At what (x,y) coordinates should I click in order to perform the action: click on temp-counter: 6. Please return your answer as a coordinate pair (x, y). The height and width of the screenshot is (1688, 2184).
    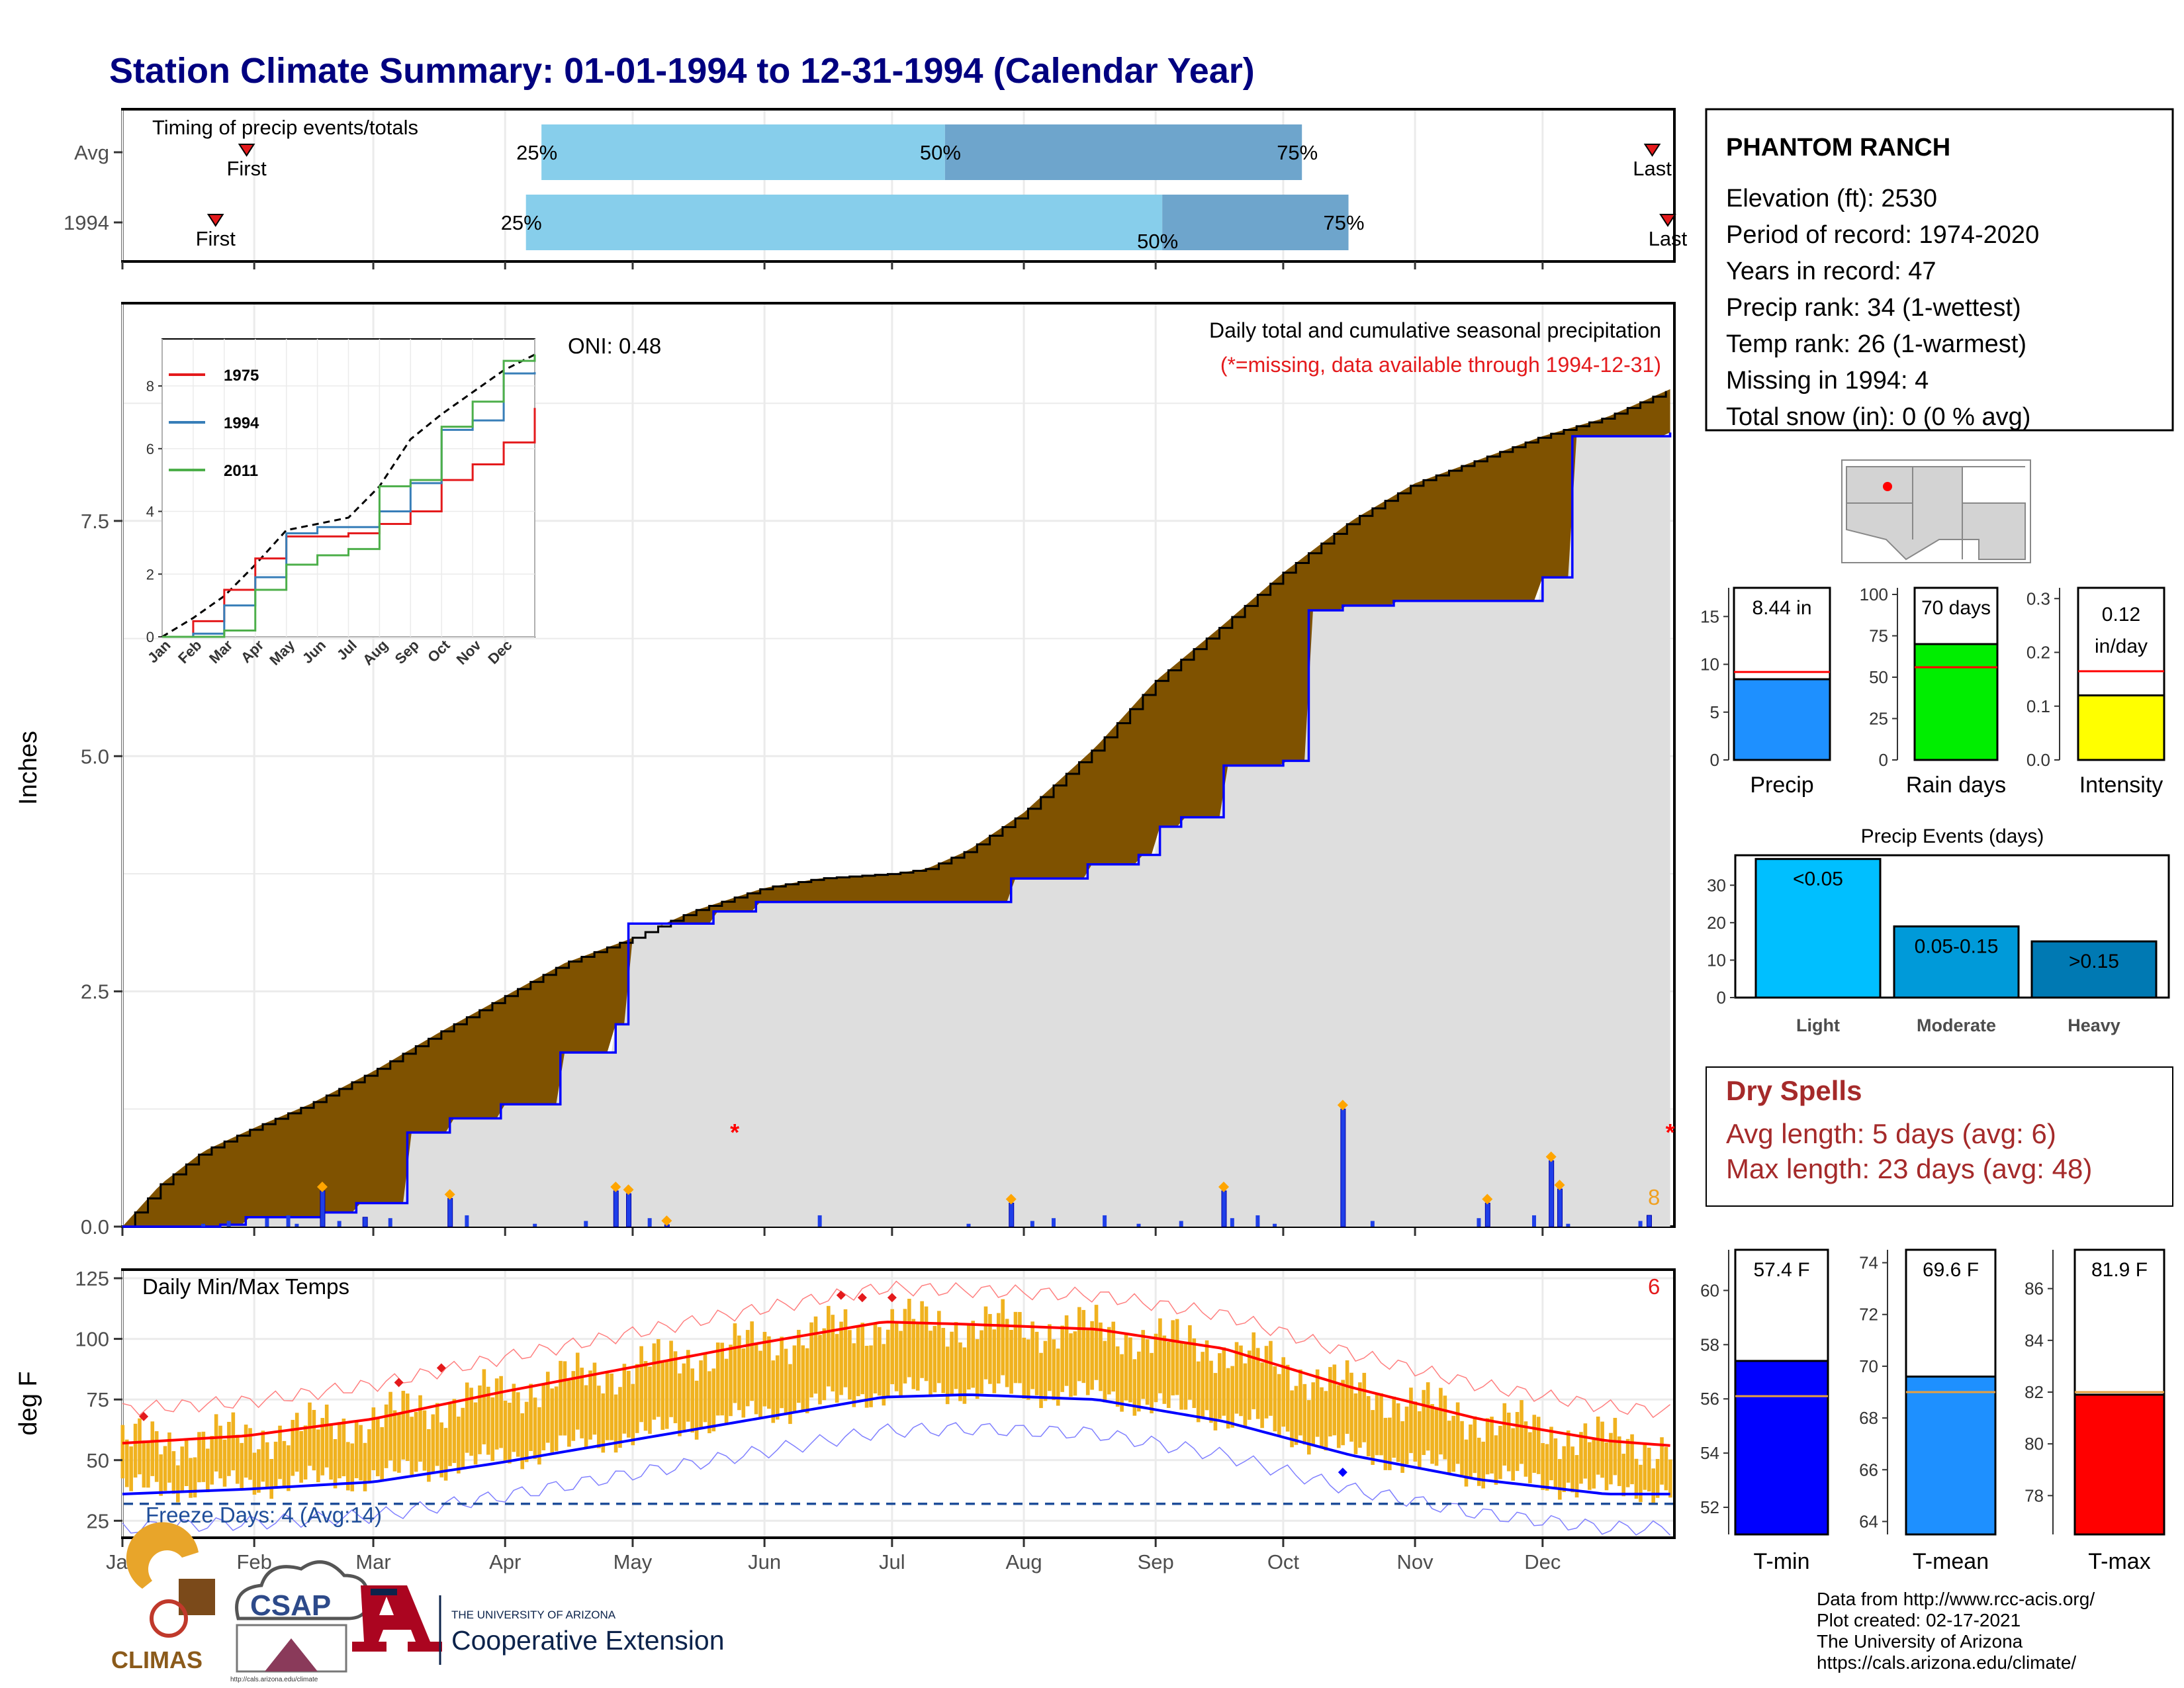
    Looking at the image, I should click on (1654, 1286).